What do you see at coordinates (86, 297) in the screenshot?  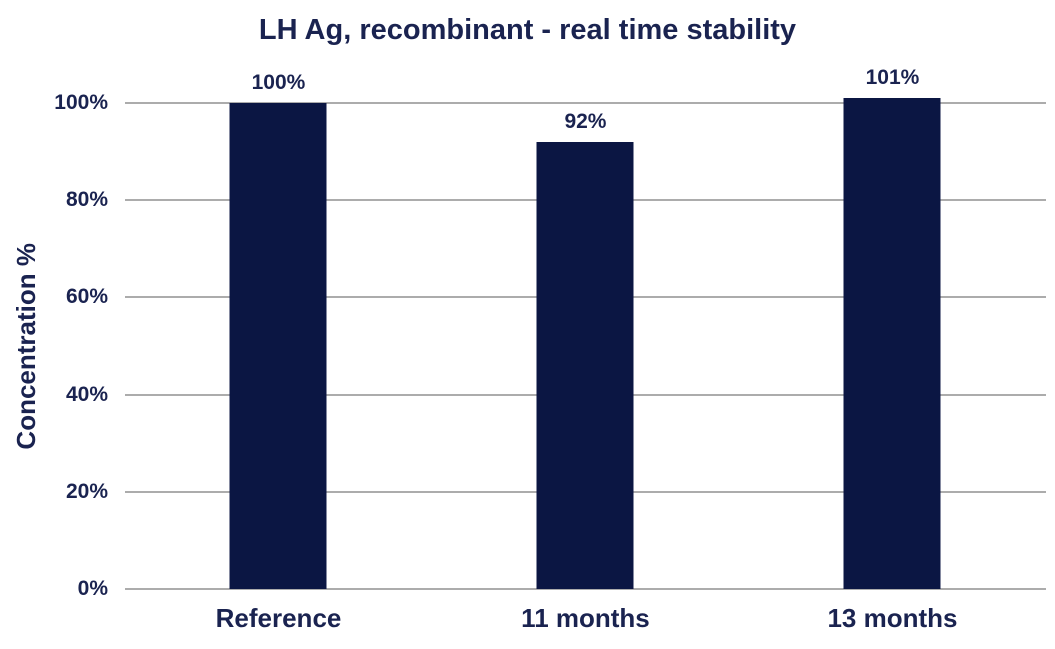 I see `y-tick-label: 60%` at bounding box center [86, 297].